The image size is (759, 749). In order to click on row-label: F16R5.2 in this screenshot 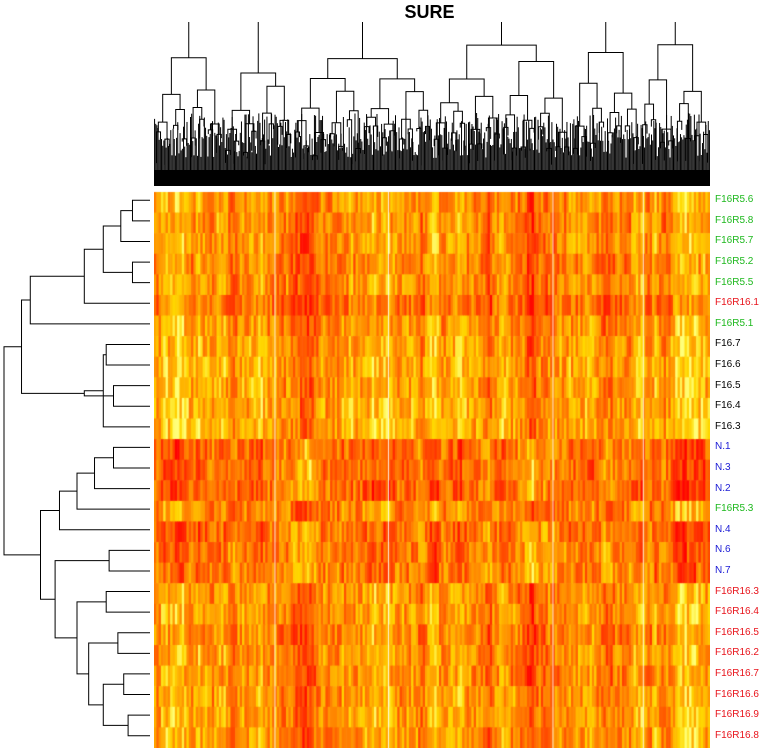, I will do `click(734, 262)`.